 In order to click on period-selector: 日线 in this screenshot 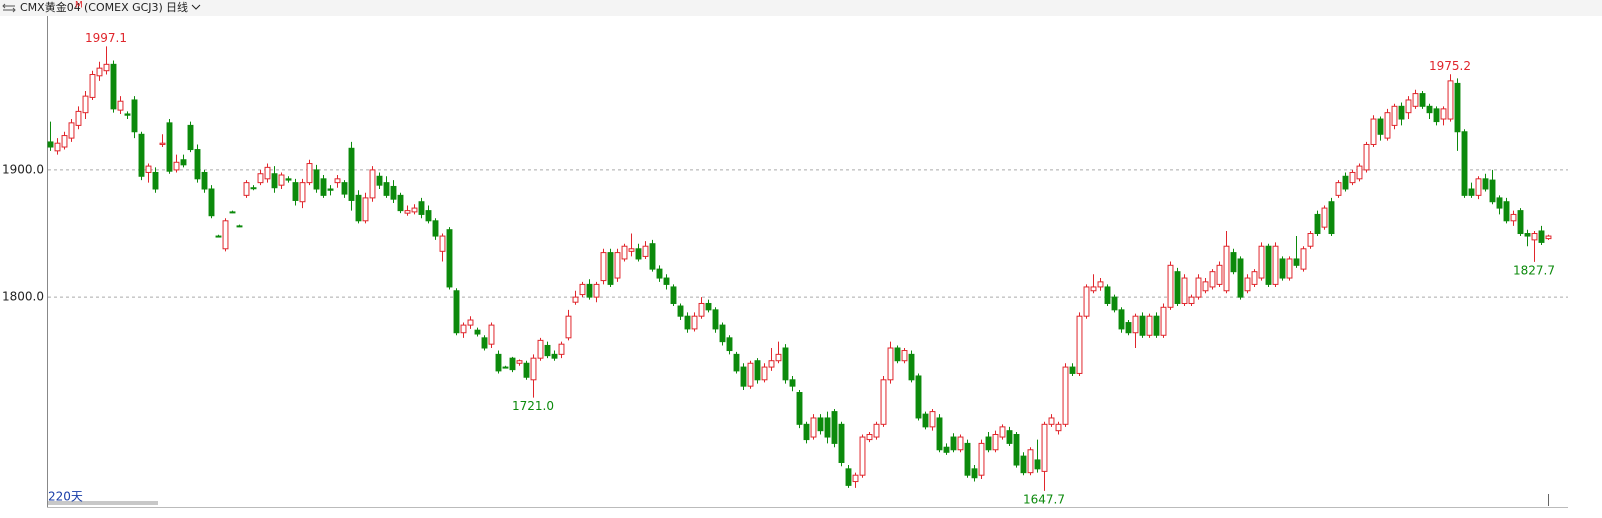, I will do `click(177, 7)`.